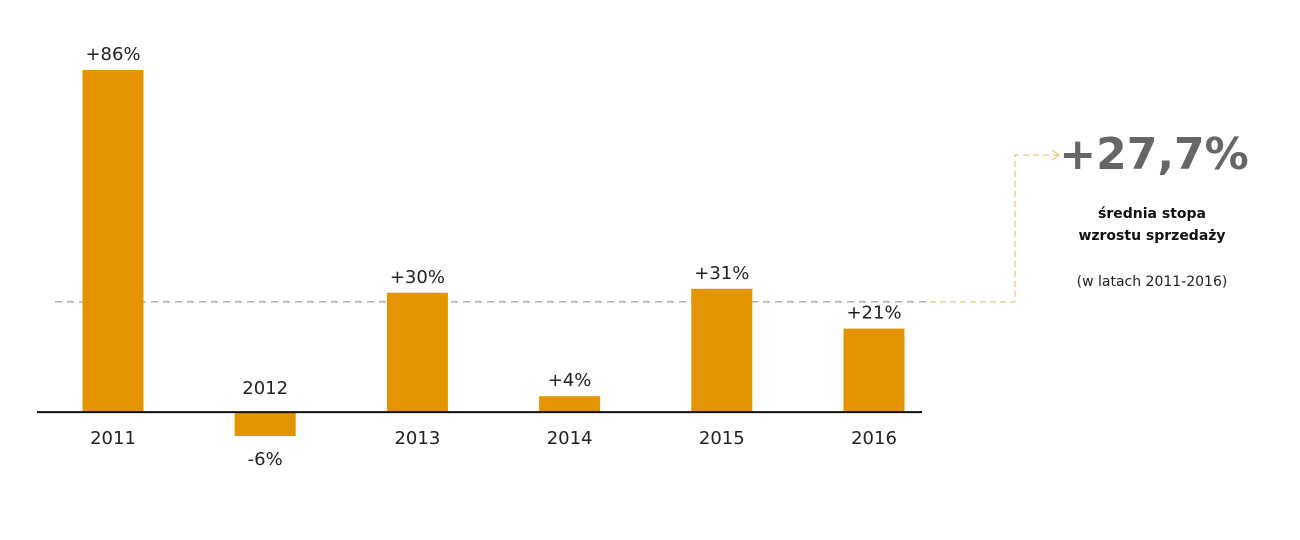 The image size is (1300, 540). I want to click on value-label: -6%, so click(265, 459).